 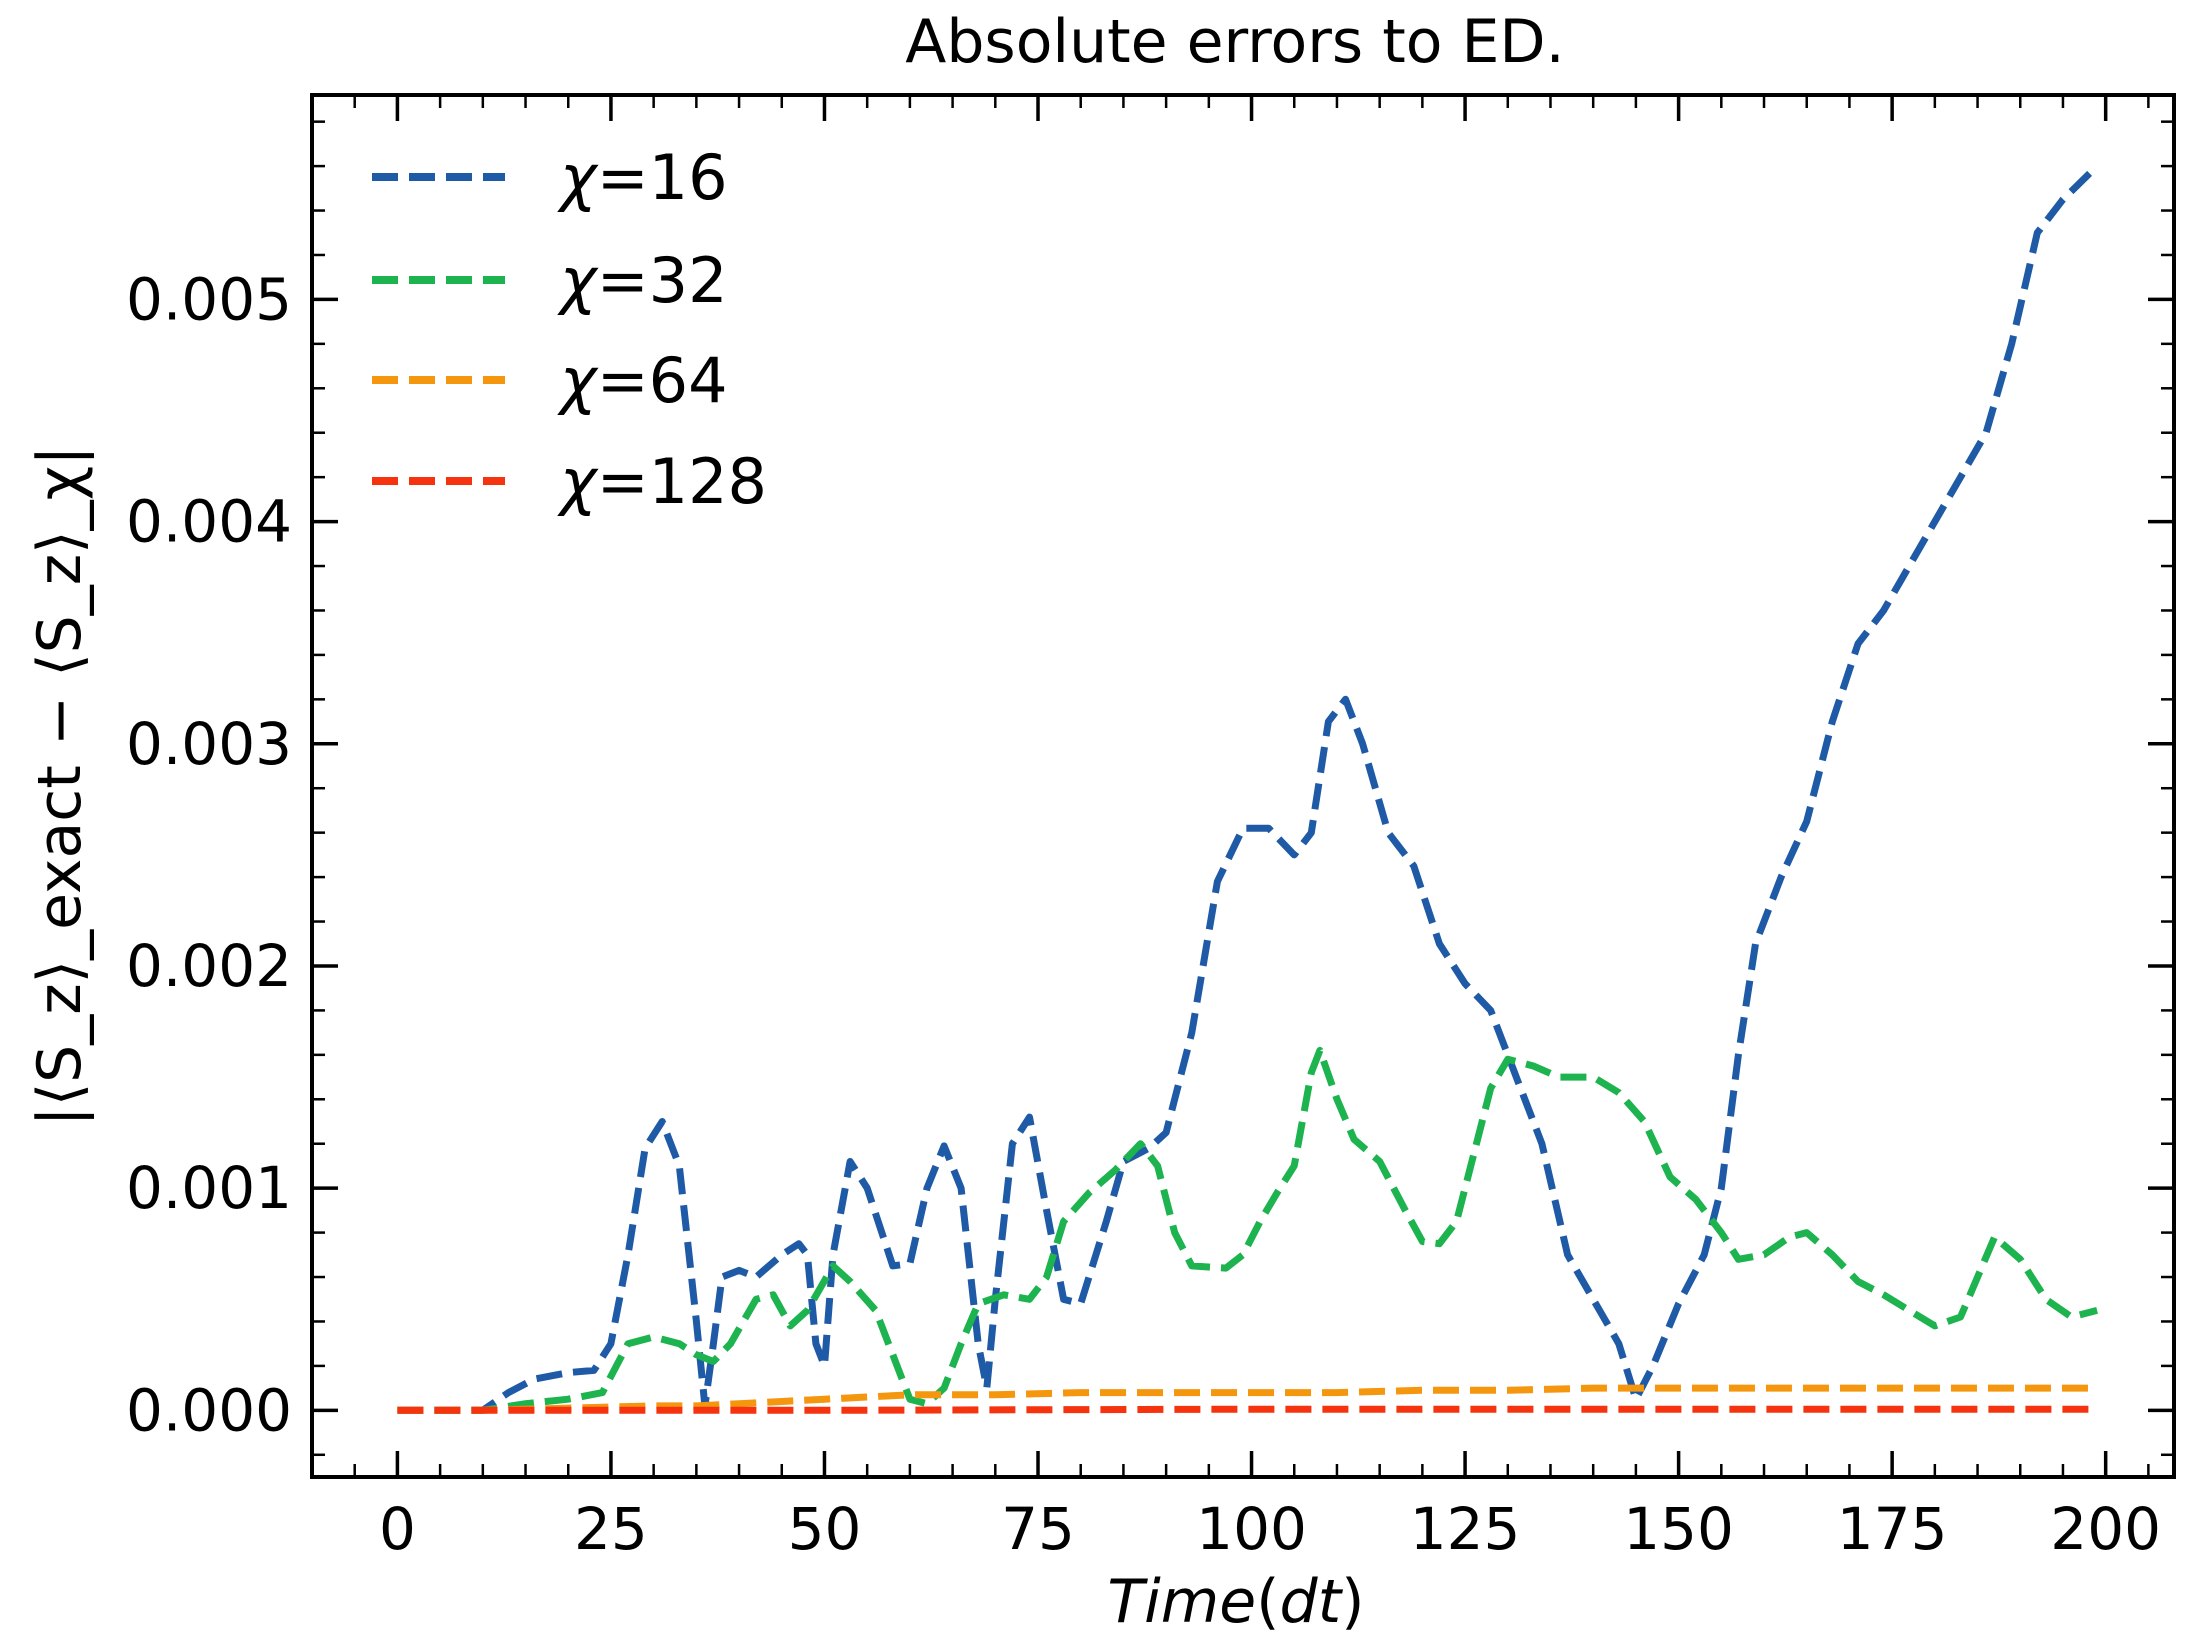 I want to click on x-tick-label: 75, so click(x=1038, y=1529).